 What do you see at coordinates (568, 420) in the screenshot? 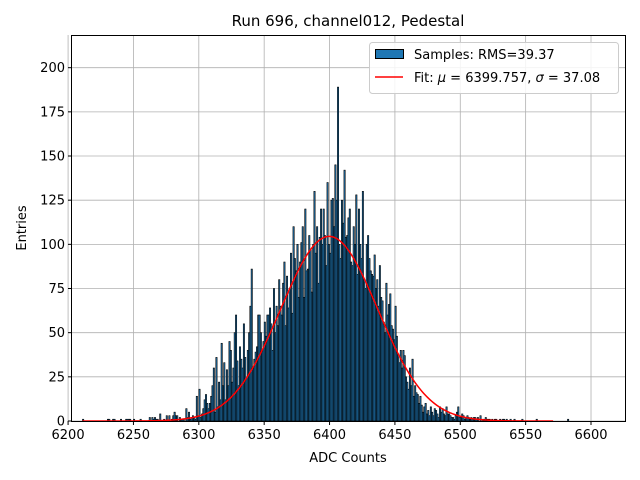
I see `histogram-bar` at bounding box center [568, 420].